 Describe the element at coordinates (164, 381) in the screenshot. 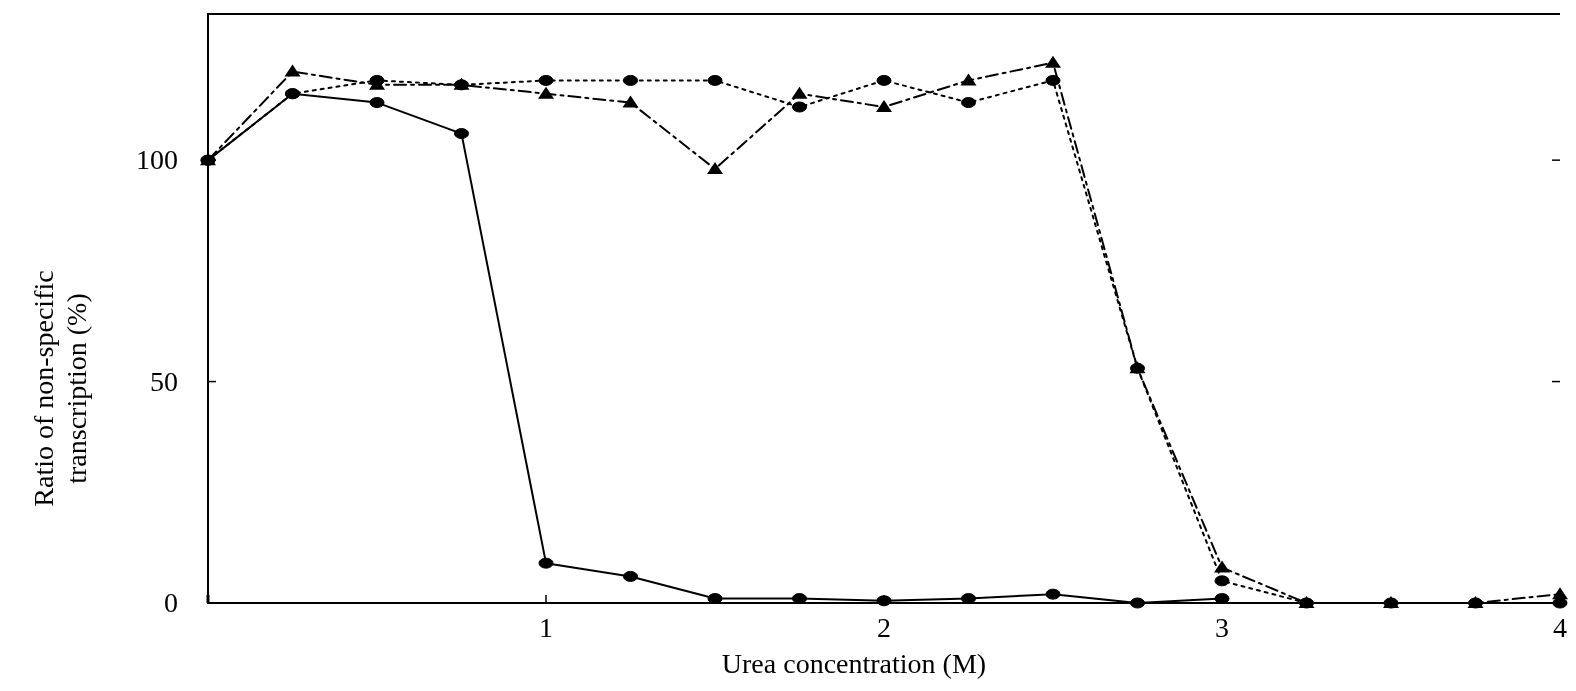

I see `y-tick-label: 50` at that location.